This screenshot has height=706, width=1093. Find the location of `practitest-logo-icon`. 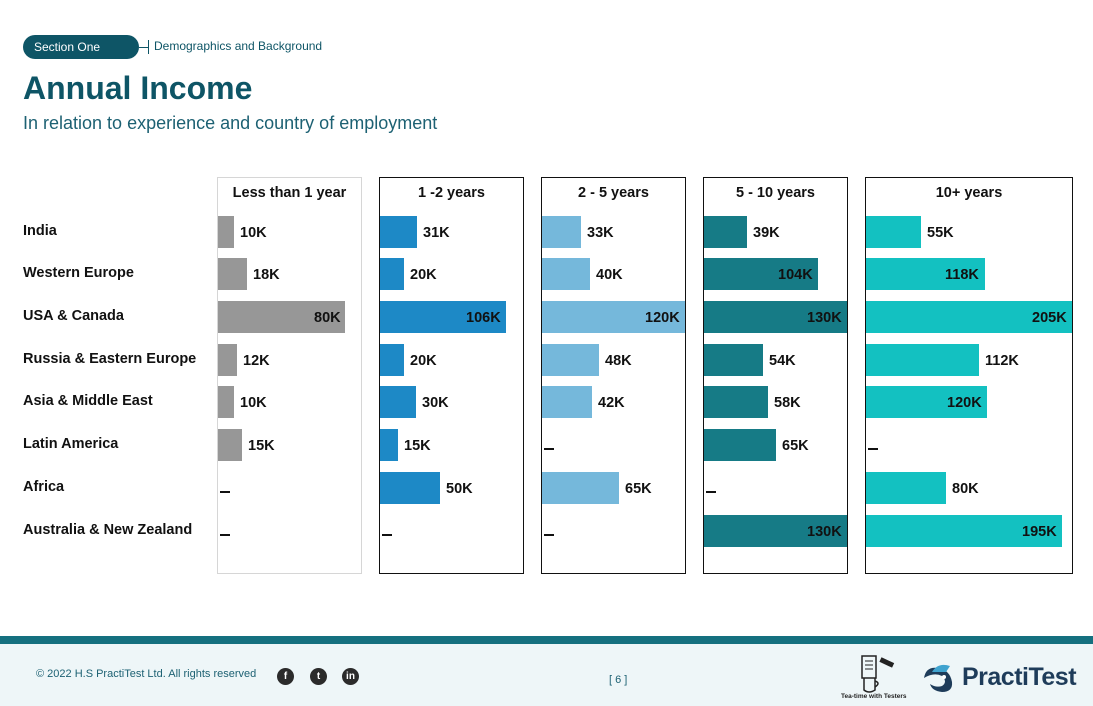

practitest-logo-icon is located at coordinates (938, 678).